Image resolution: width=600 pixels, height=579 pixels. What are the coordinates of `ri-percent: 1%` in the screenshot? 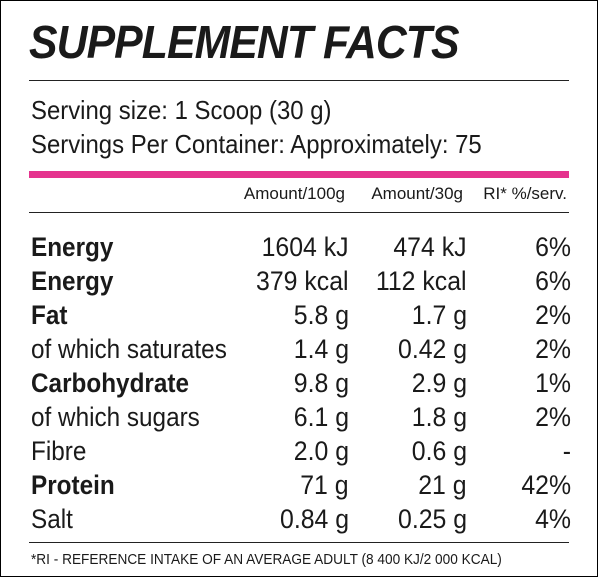 It's located at (553, 383).